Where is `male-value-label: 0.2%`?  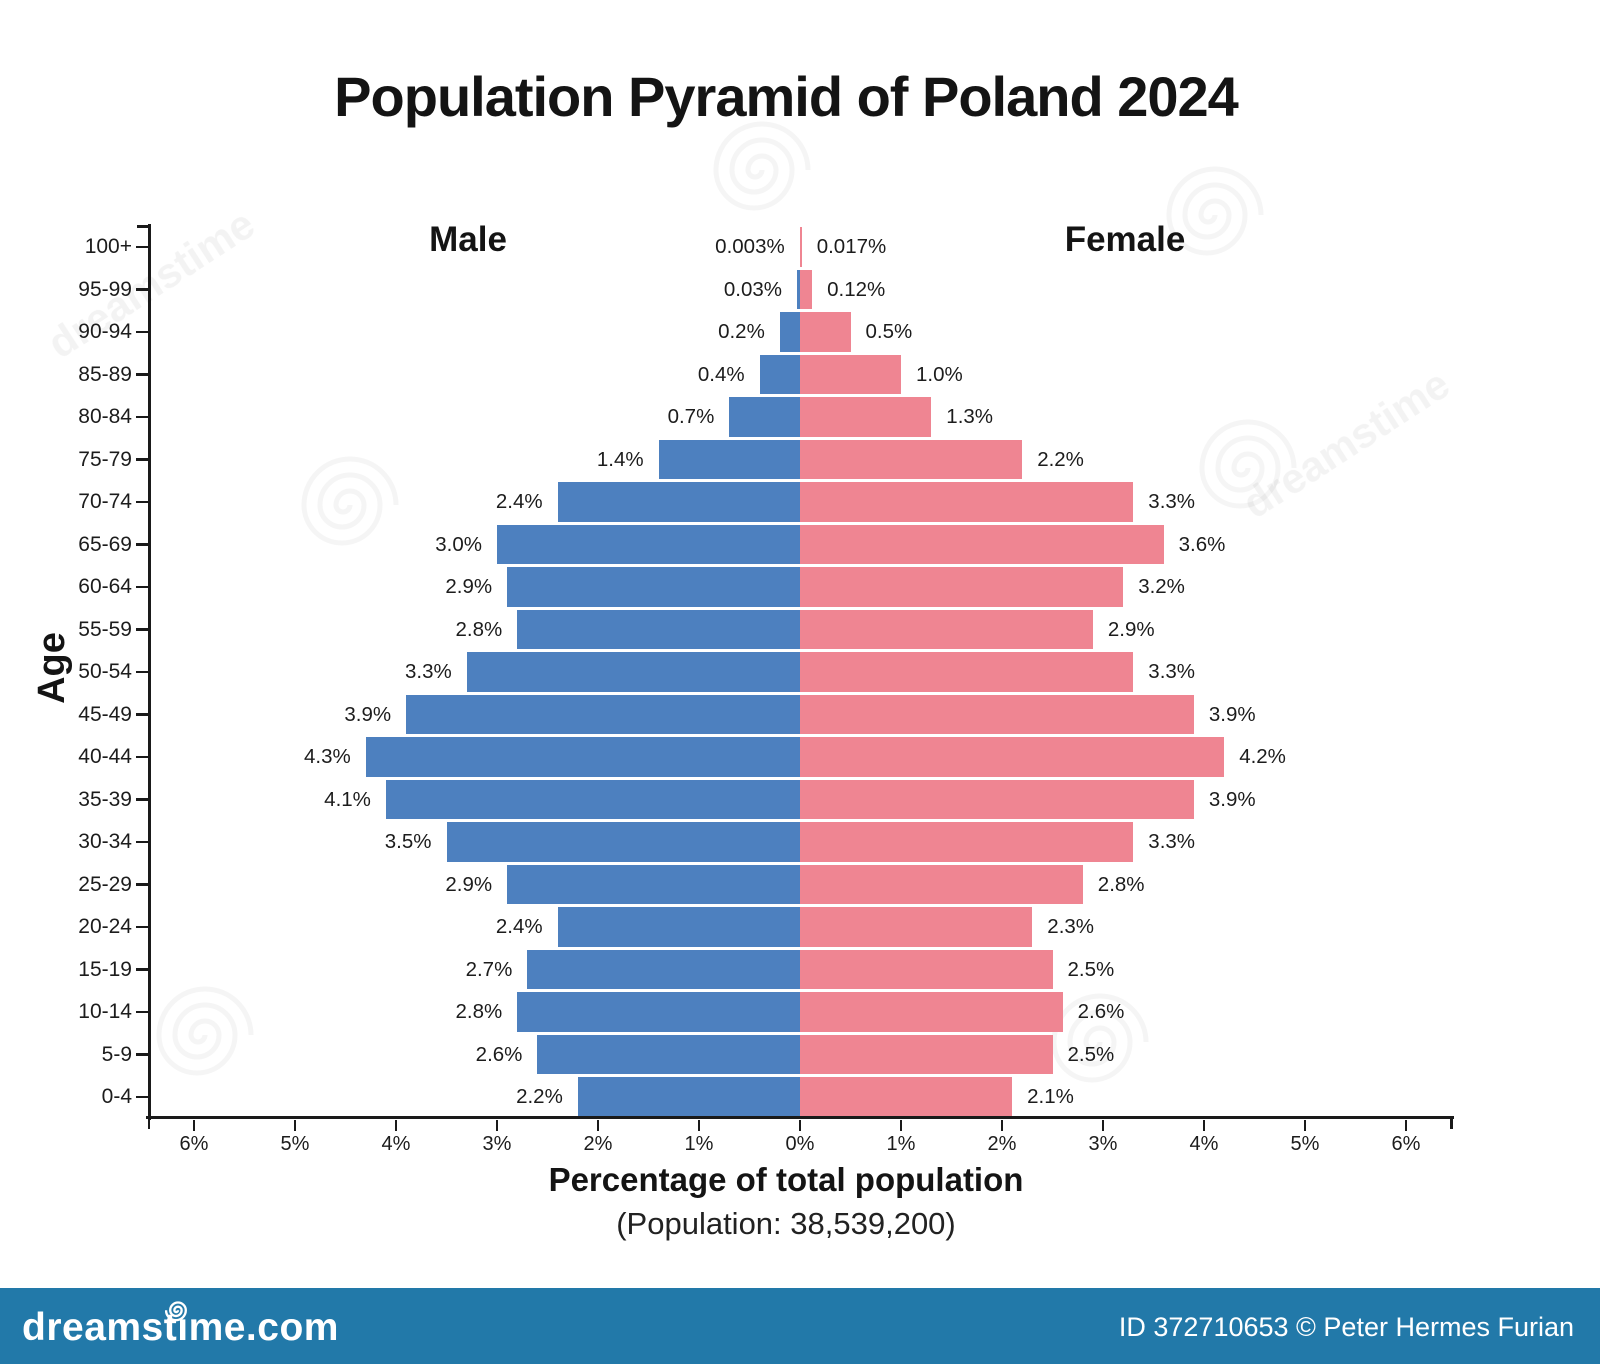
male-value-label: 0.2% is located at coordinates (741, 331).